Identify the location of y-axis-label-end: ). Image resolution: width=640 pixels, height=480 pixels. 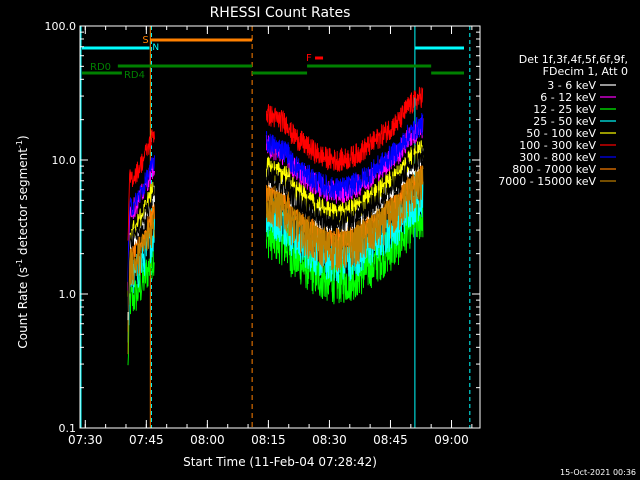
(23, 137).